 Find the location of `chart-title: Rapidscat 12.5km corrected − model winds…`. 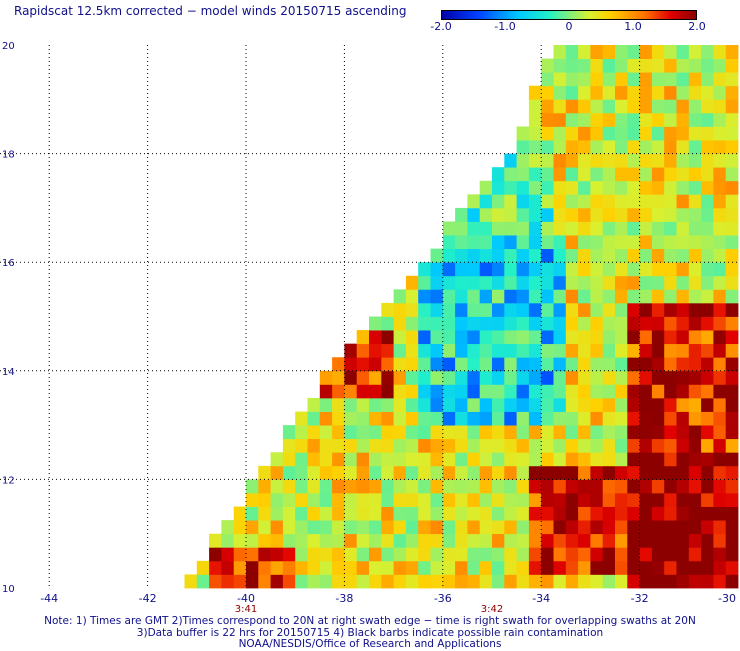

chart-title: Rapidscat 12.5km corrected − model winds… is located at coordinates (210, 11).